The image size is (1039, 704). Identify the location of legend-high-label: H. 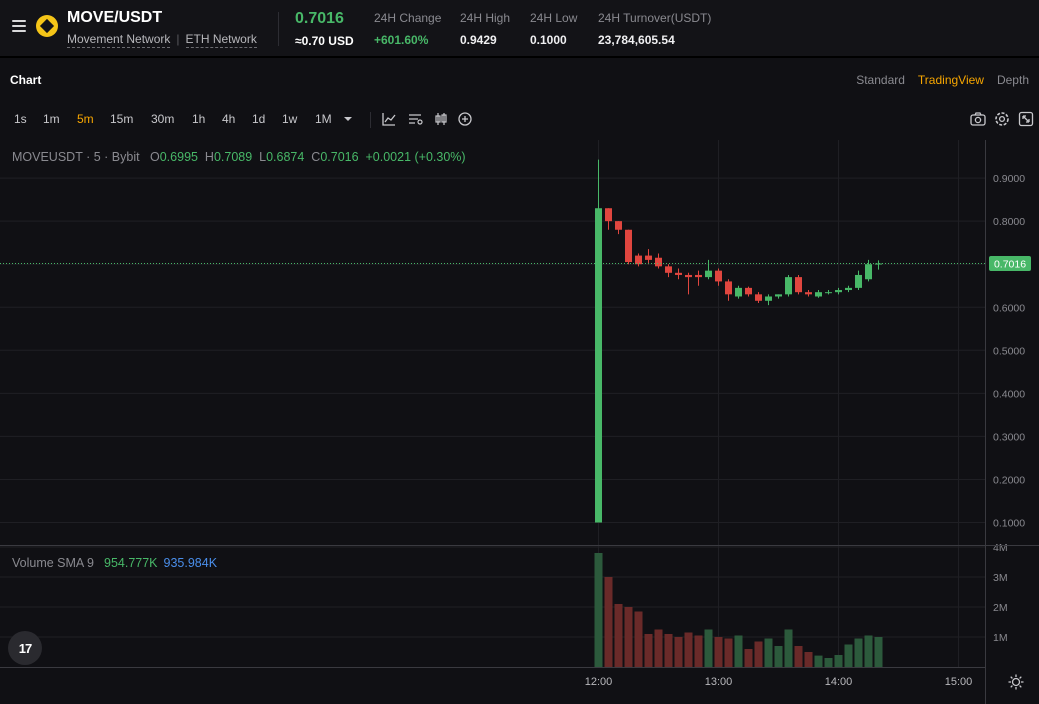
(209, 157).